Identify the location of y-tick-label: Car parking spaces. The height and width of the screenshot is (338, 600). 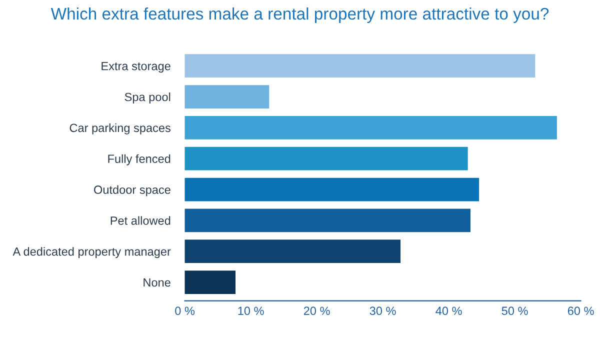
(120, 128).